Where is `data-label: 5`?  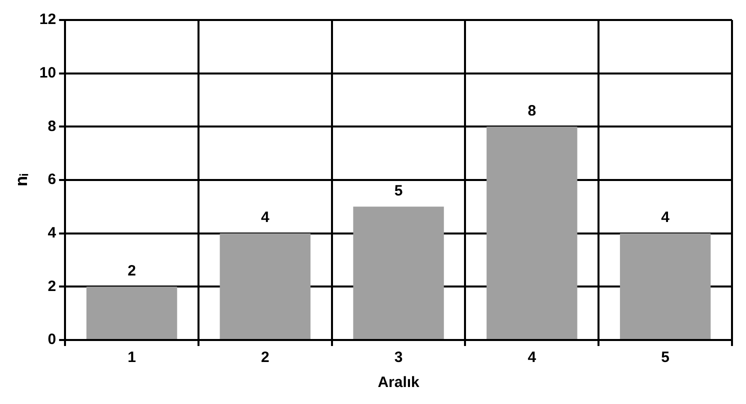 data-label: 5 is located at coordinates (398, 191).